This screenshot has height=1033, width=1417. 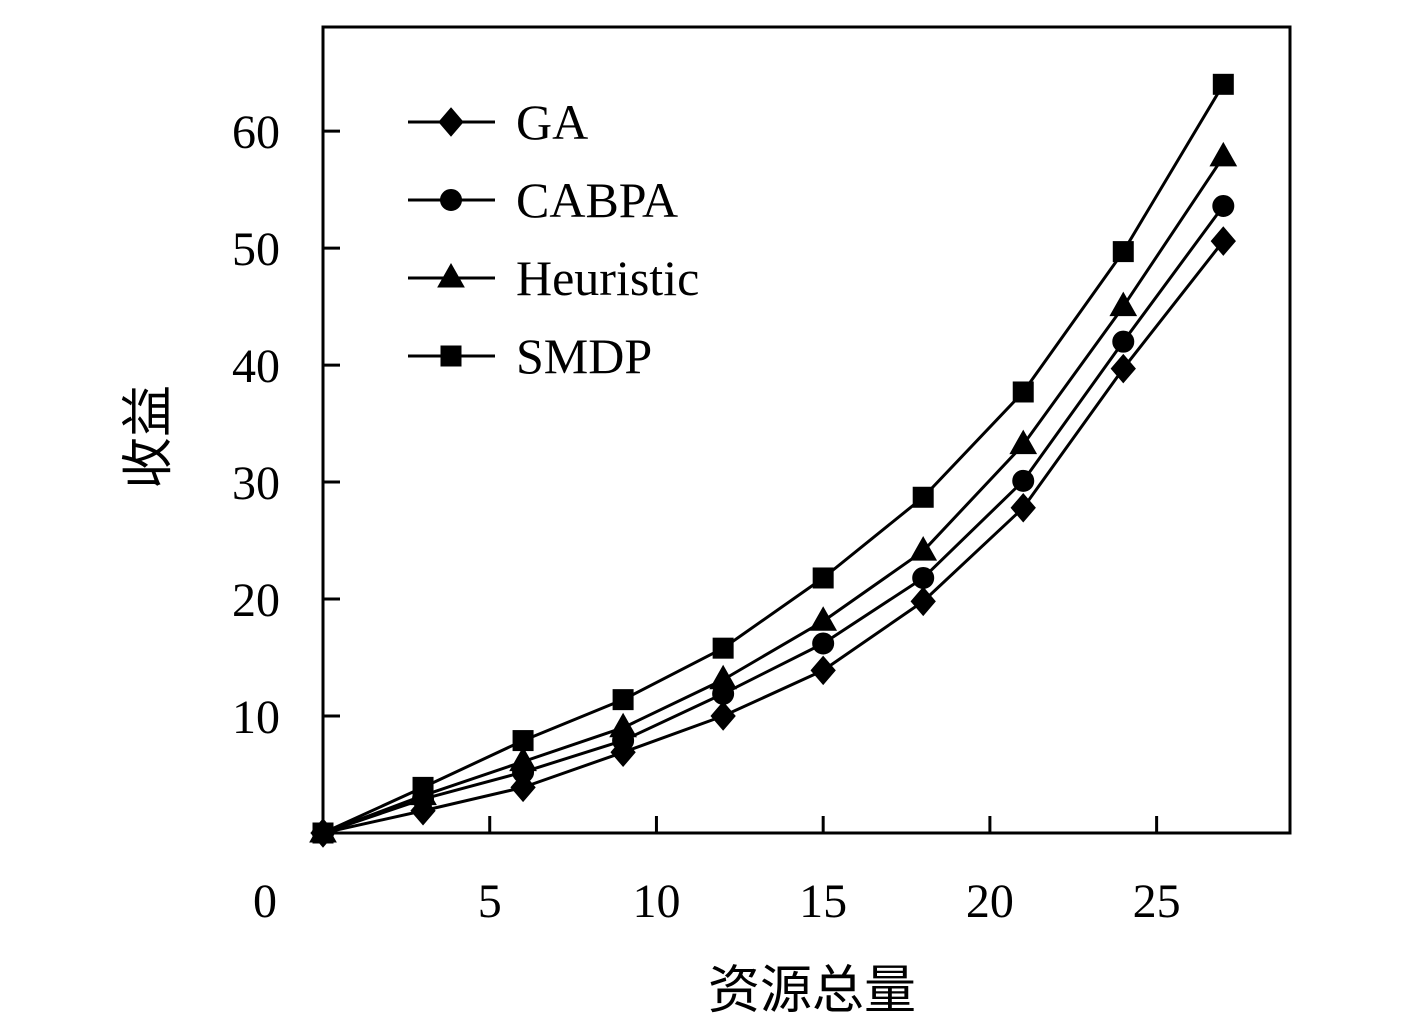 I want to click on legend-label-smdp: SMDP, so click(x=584, y=356).